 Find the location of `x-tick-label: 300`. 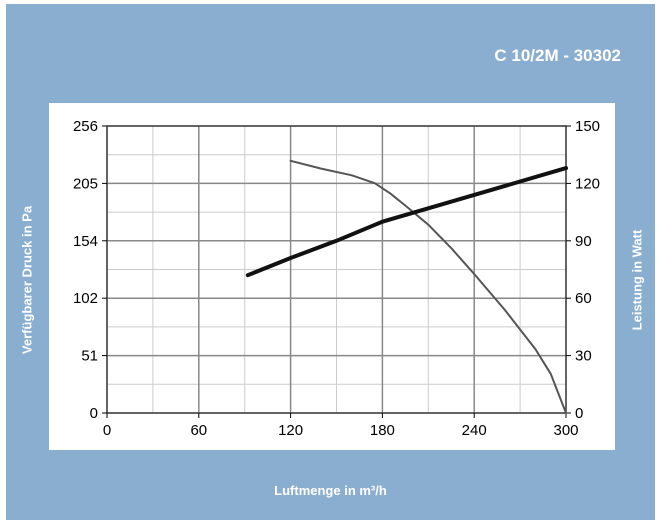

x-tick-label: 300 is located at coordinates (565, 430).